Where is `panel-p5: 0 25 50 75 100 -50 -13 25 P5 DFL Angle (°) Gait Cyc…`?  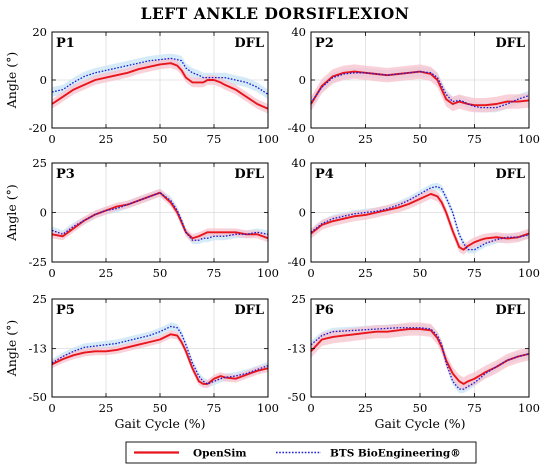 panel-p5: 0 25 50 75 100 -50 -13 25 P5 DFL Angle (°) Gait Cyc… is located at coordinates (141, 361).